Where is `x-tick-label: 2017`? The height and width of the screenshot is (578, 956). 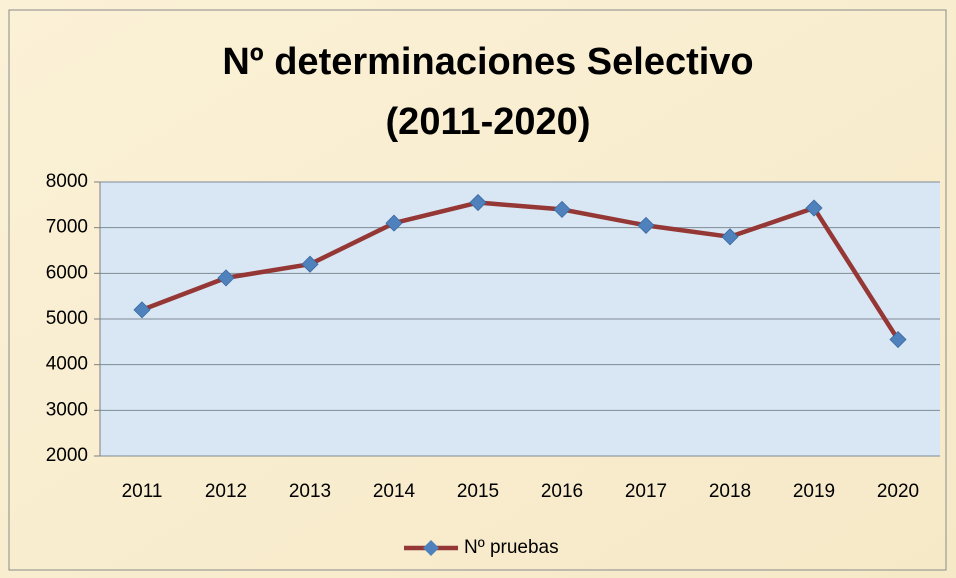
x-tick-label: 2017 is located at coordinates (646, 491).